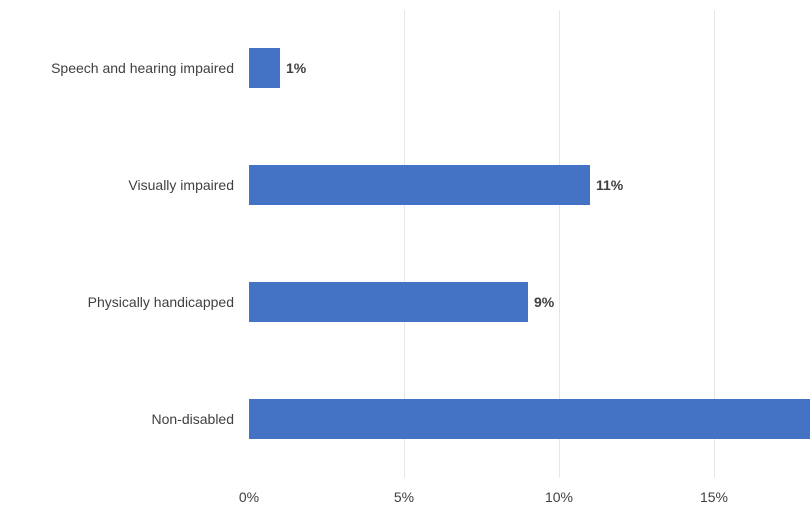 This screenshot has width=810, height=515. I want to click on category-label: Visually impaired, so click(181, 185).